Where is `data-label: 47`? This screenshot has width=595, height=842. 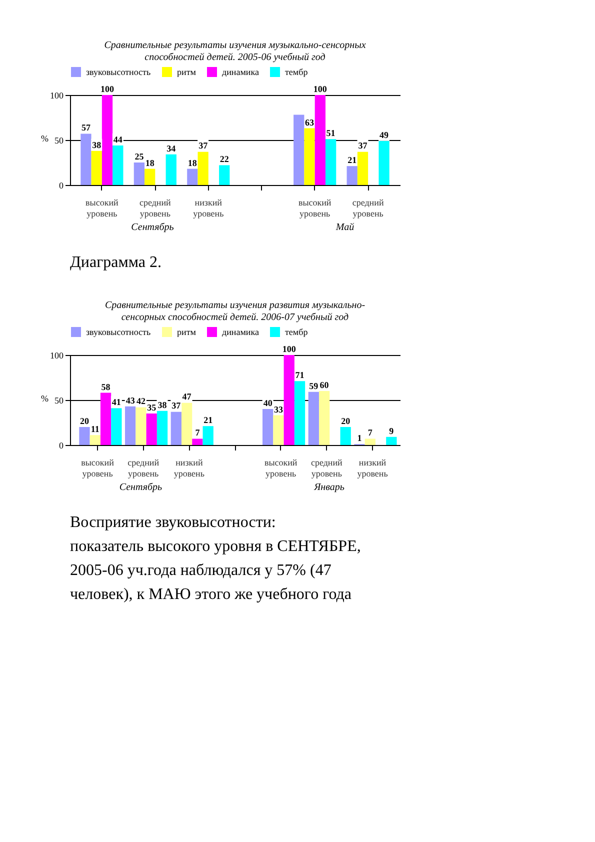 data-label: 47 is located at coordinates (187, 397).